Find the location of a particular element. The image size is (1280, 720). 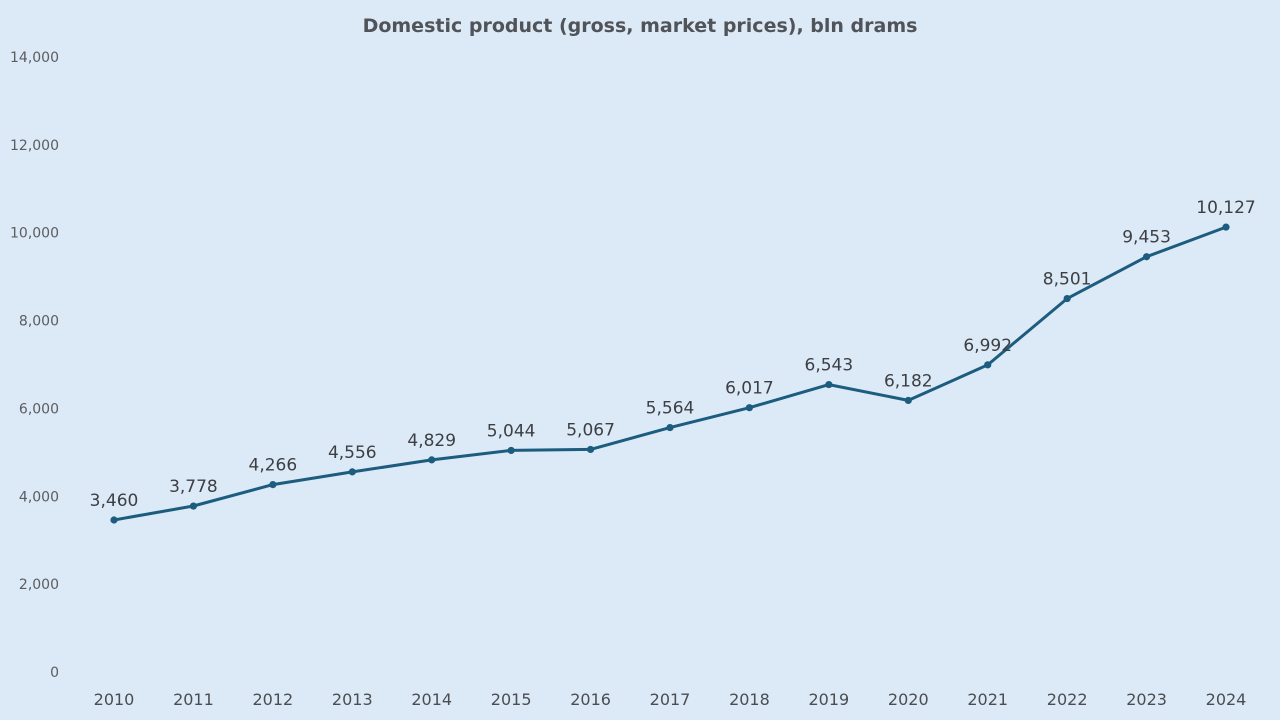

x-tick-label: 2010 is located at coordinates (114, 699).